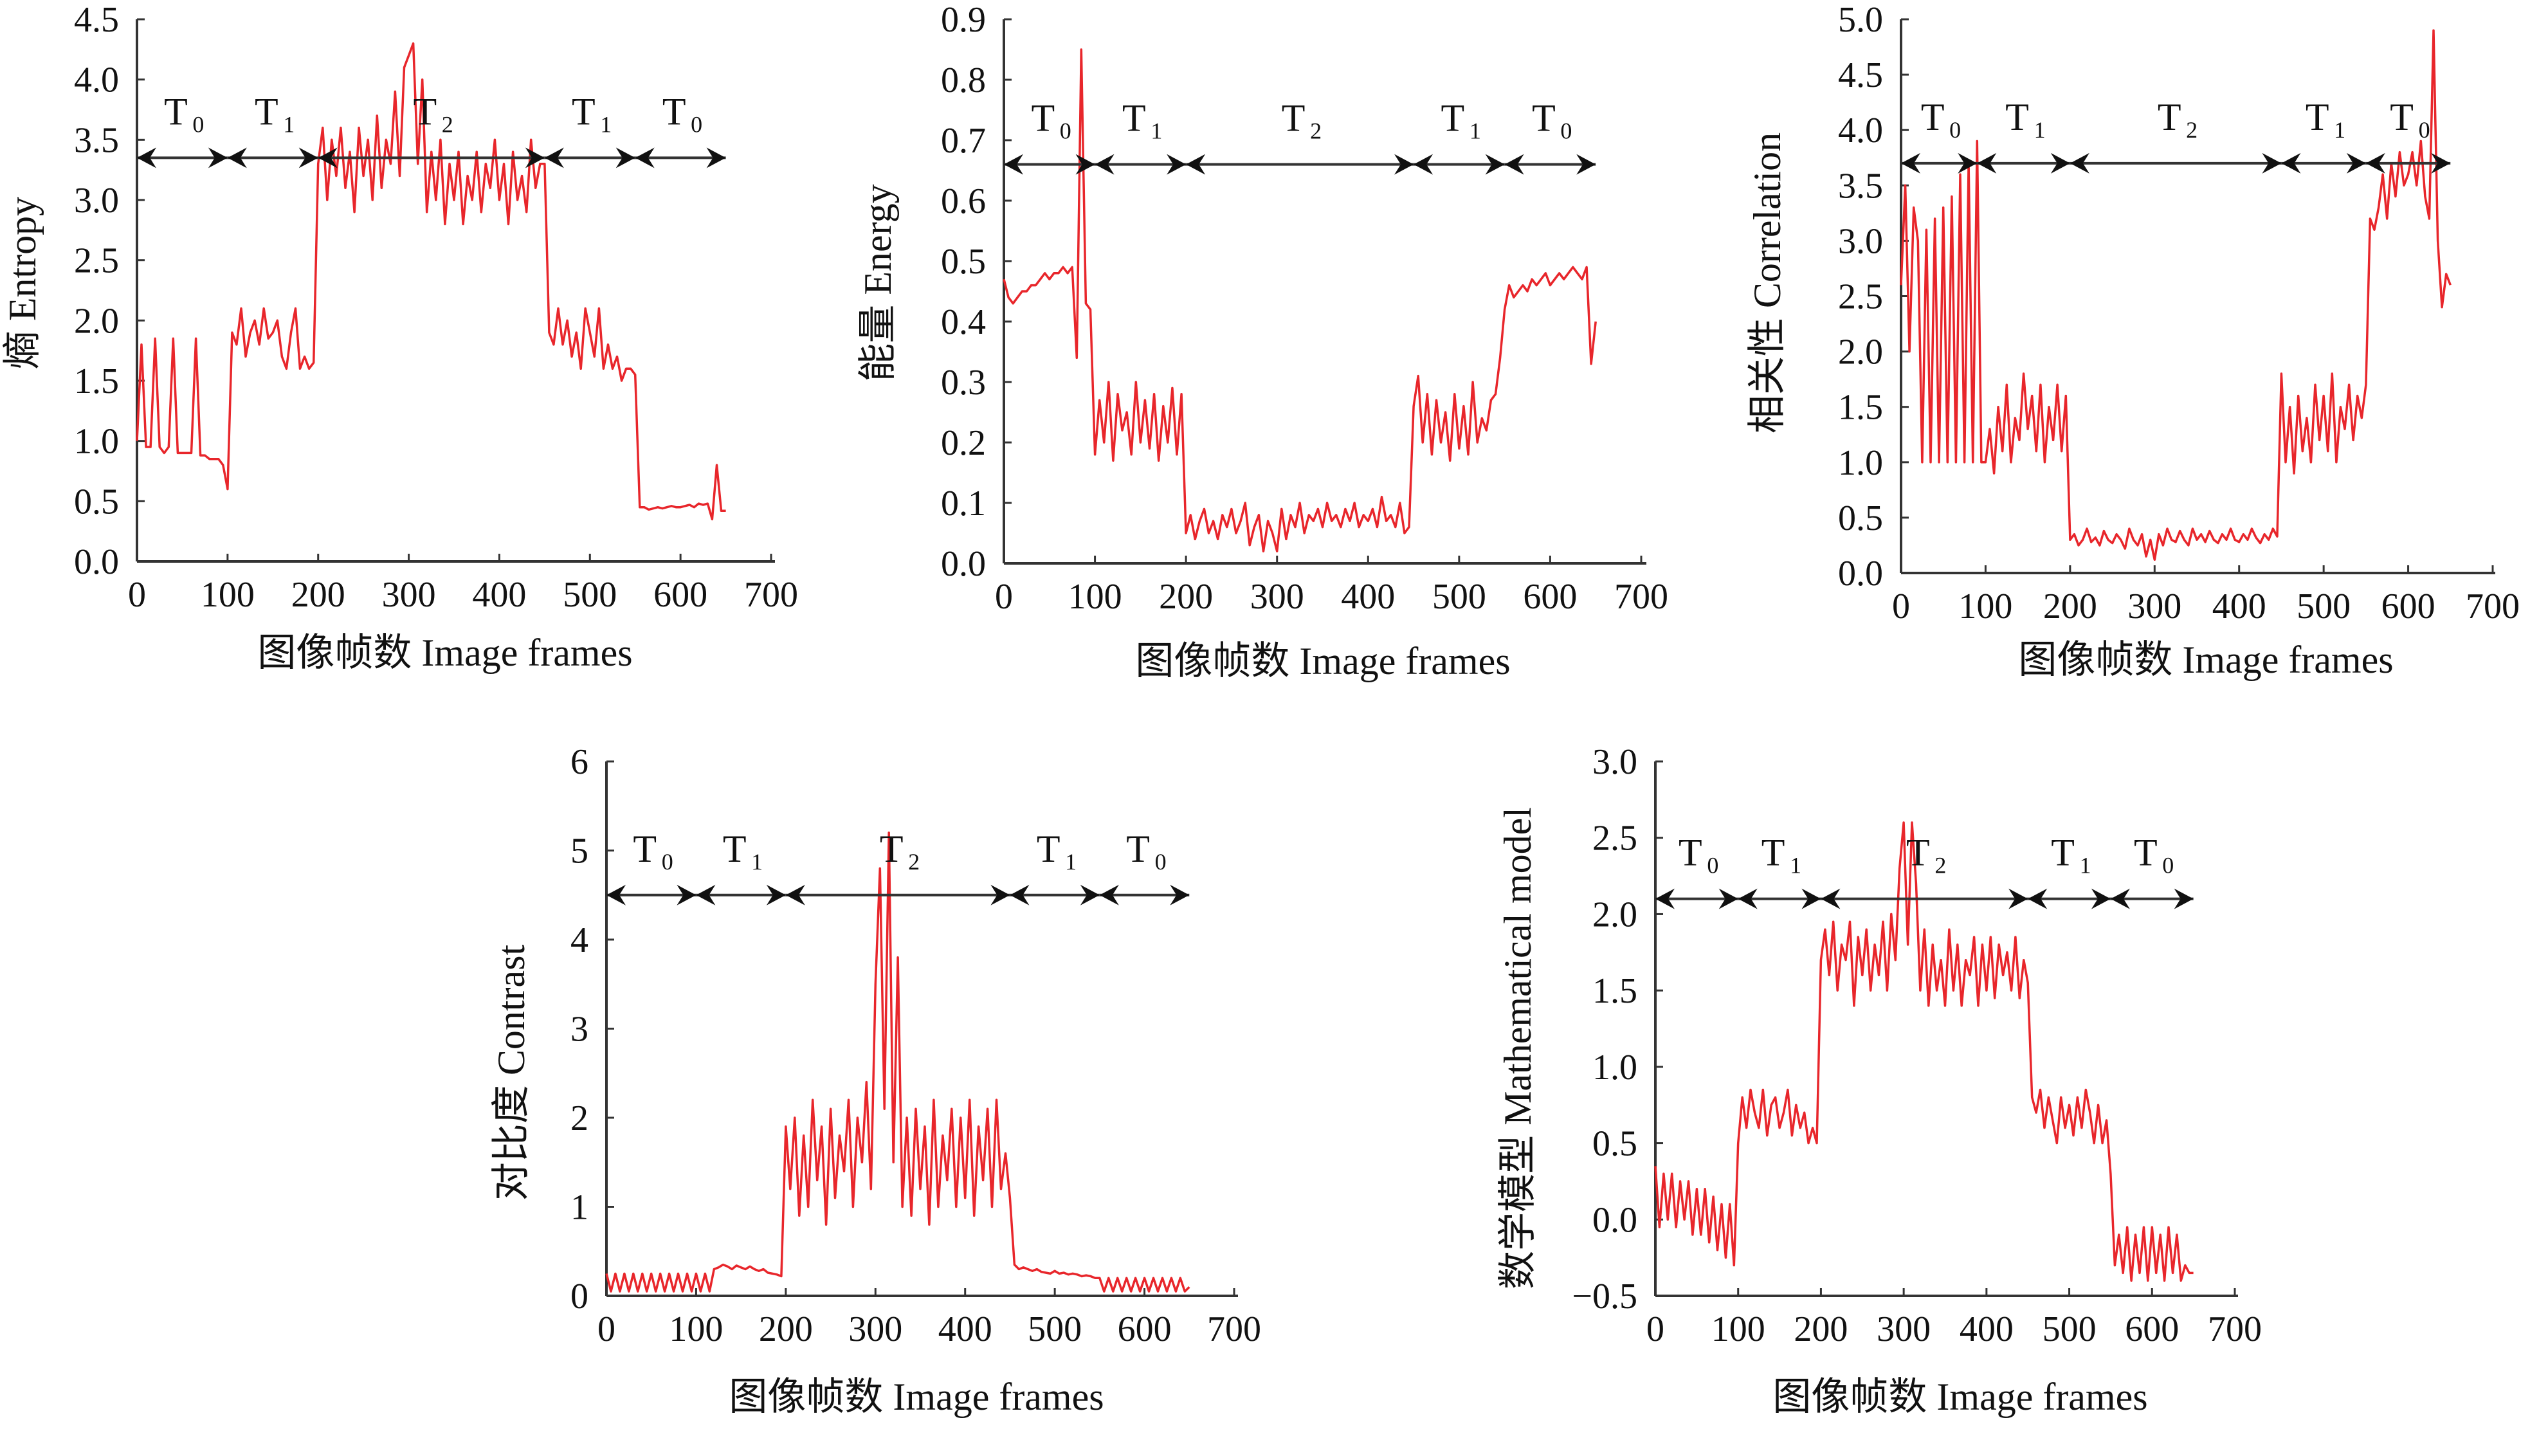 The width and height of the screenshot is (2530, 1456). What do you see at coordinates (579, 1296) in the screenshot?
I see `y-tick-label: 0` at bounding box center [579, 1296].